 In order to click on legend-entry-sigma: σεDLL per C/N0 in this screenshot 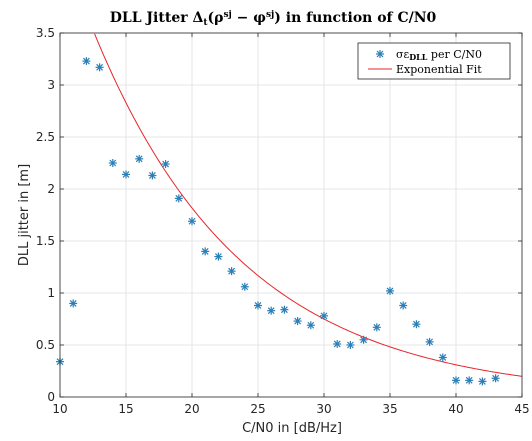, I will do `click(439, 55)`.